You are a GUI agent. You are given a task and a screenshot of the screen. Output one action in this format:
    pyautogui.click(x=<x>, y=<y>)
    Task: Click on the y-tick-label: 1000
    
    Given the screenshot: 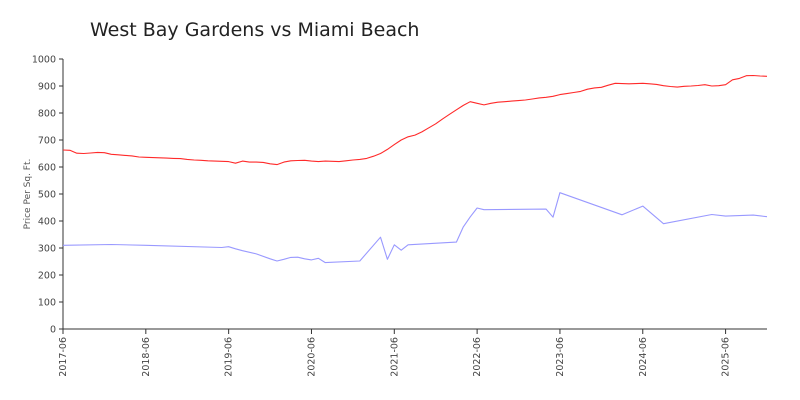 What is the action you would take?
    pyautogui.click(x=44, y=60)
    